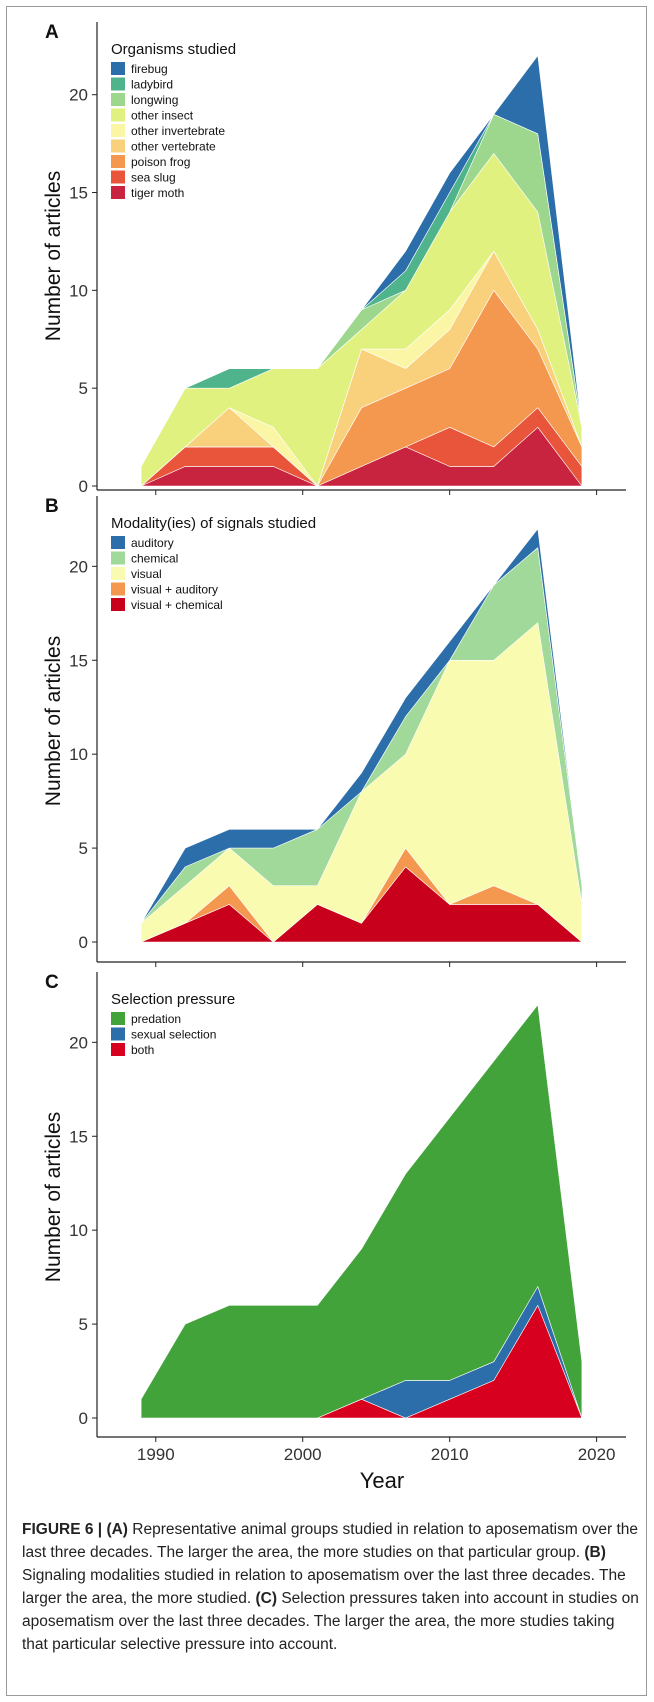 This screenshot has width=654, height=1702. I want to click on x-axis-label: Year, so click(382, 1480).